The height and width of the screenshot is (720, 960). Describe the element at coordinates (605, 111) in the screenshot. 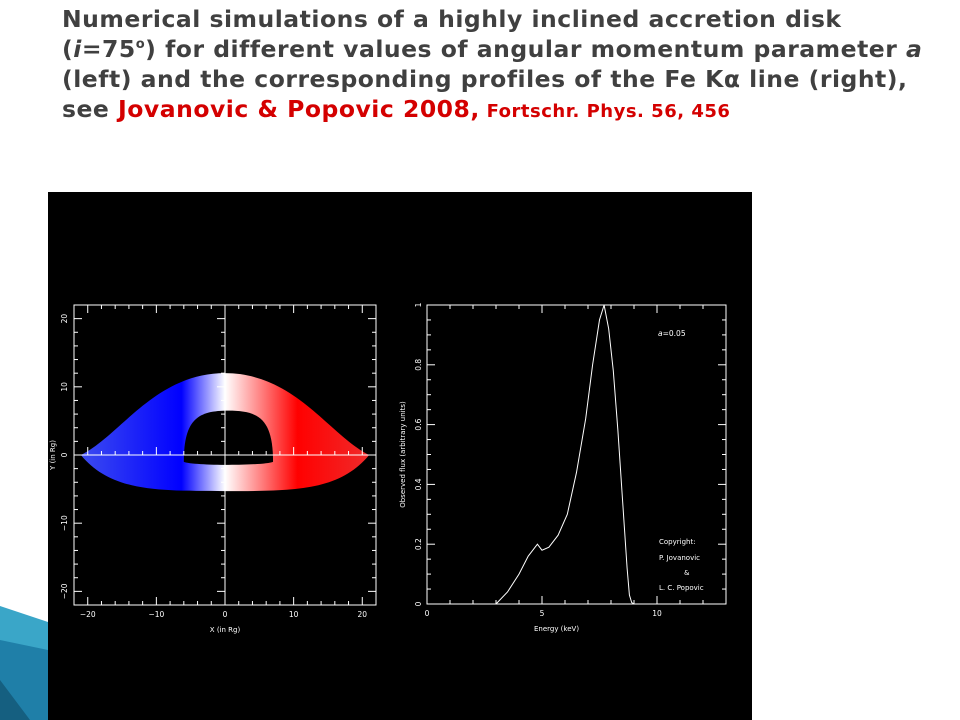

I see `journal-reference: Fortschr. Phys. 56, 456` at that location.